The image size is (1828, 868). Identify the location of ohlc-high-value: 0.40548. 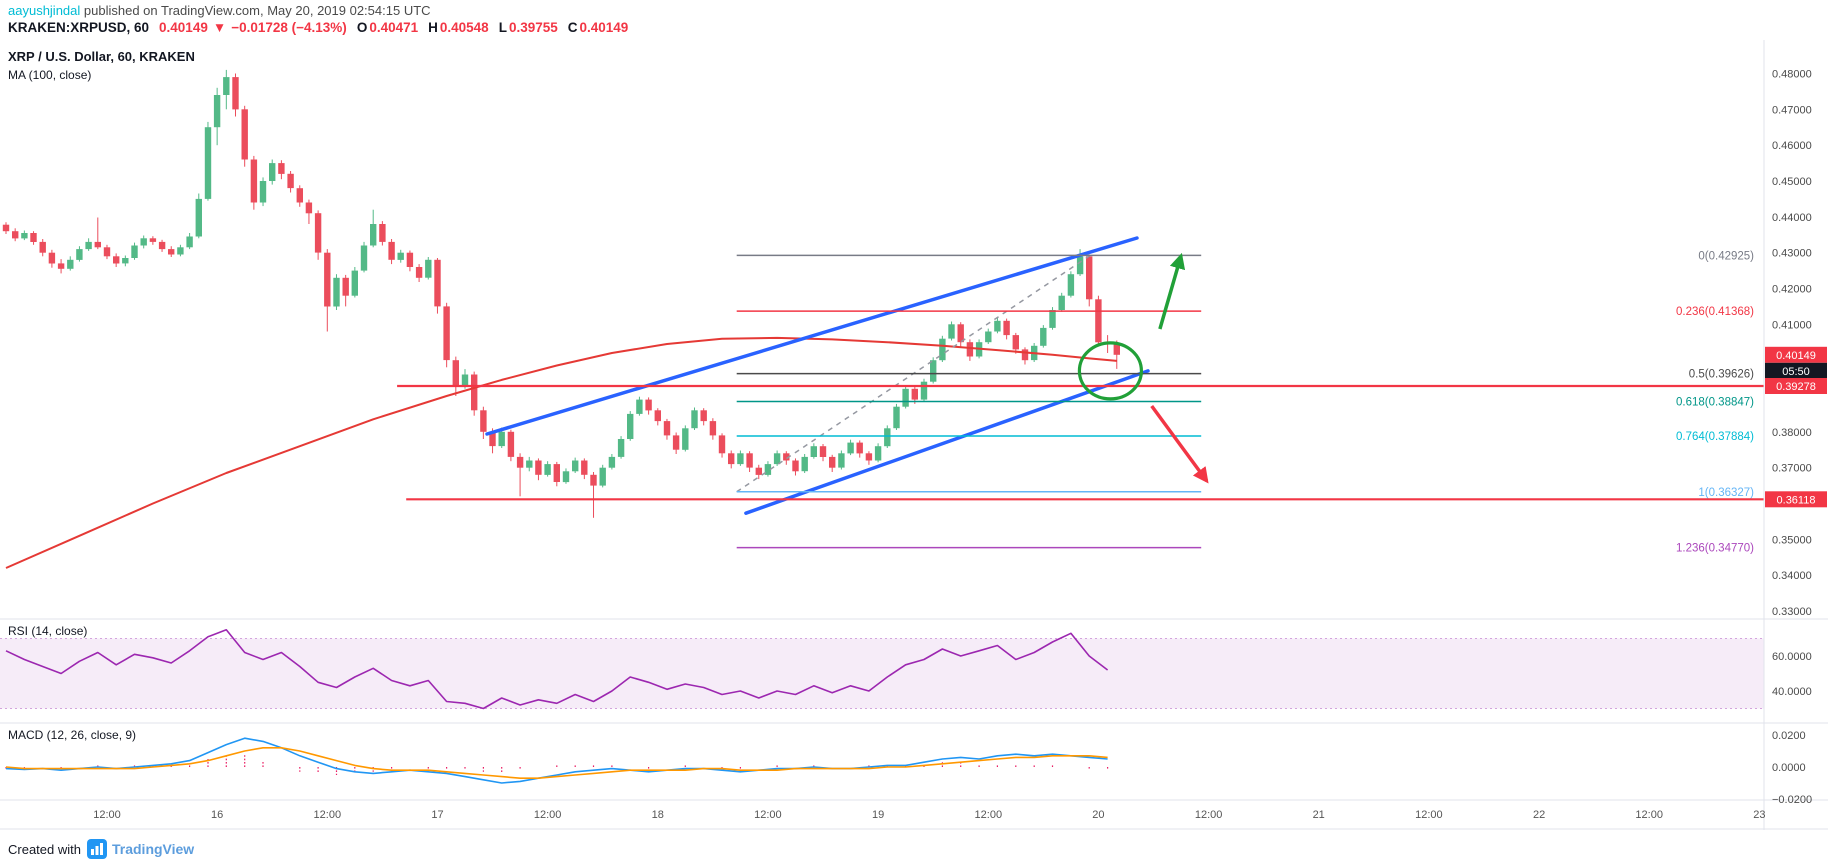
(464, 27).